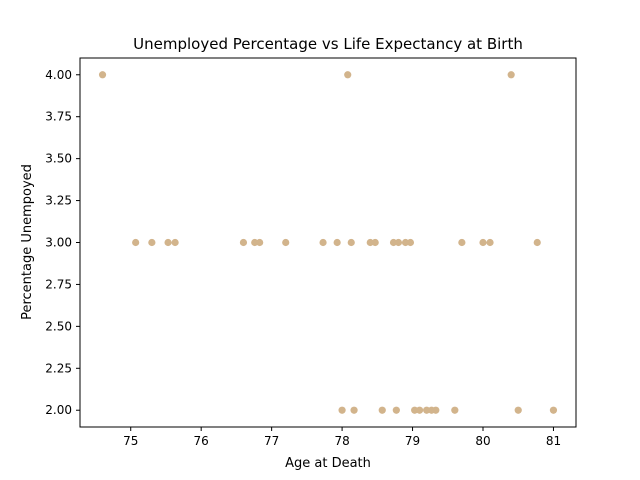 The image size is (640, 480). Describe the element at coordinates (58, 243) in the screenshot. I see `y-tick-label: 3.00` at that location.